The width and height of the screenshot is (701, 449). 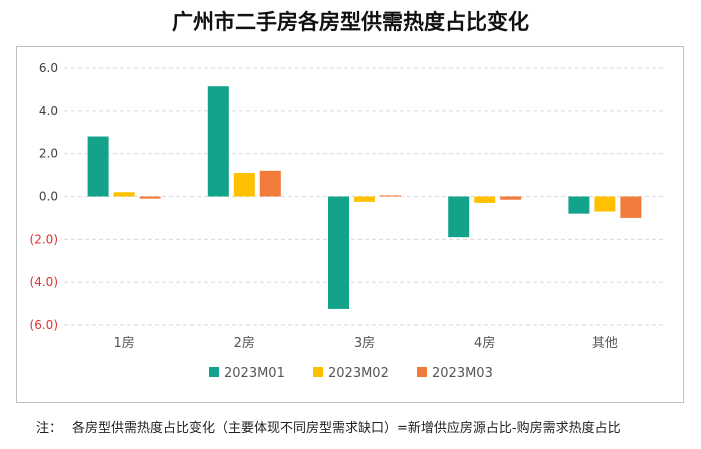 I want to click on y-tick-label: (6.0), so click(x=44, y=325).